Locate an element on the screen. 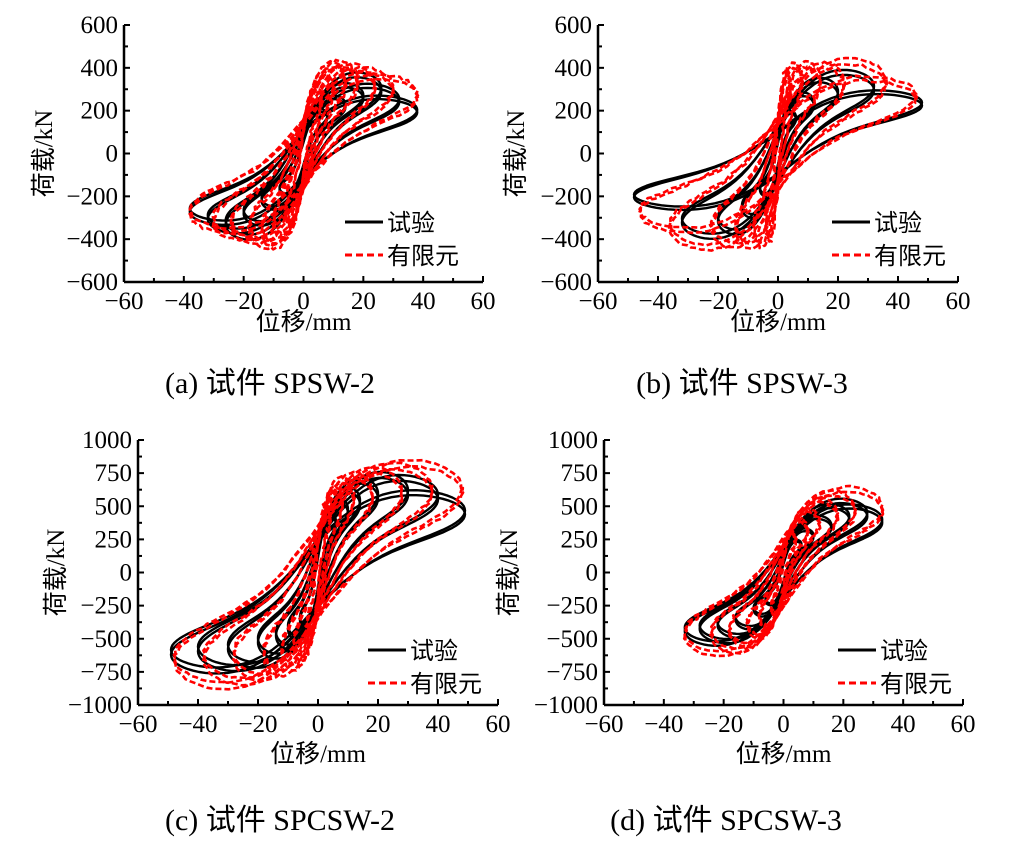 The image size is (1014, 853). plot-area-c is located at coordinates (318, 574).